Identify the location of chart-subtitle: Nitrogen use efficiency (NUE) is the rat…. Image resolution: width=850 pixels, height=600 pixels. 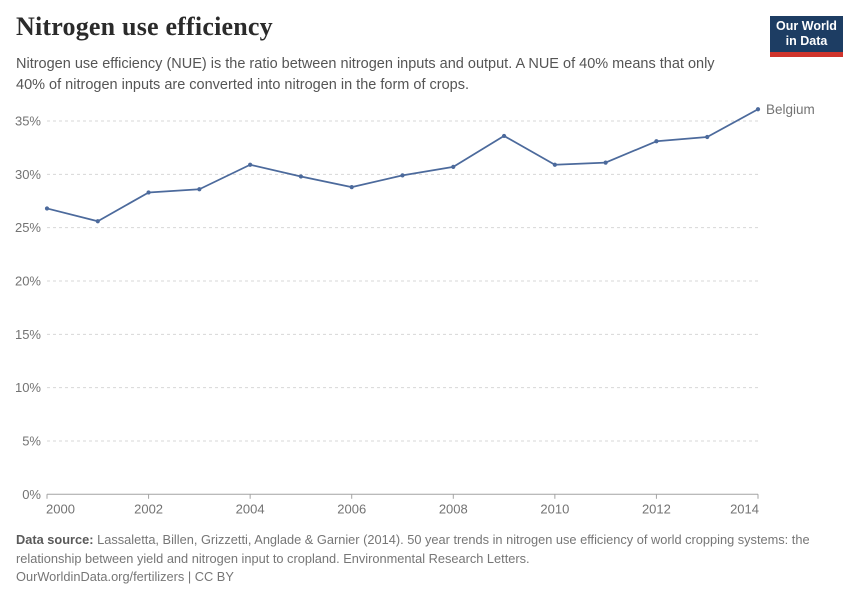
(365, 74).